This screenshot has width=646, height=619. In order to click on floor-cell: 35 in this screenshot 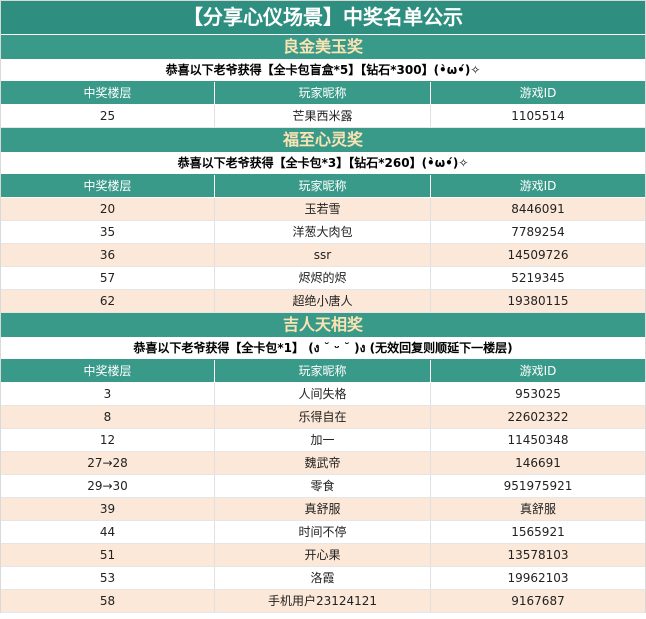, I will do `click(108, 232)`.